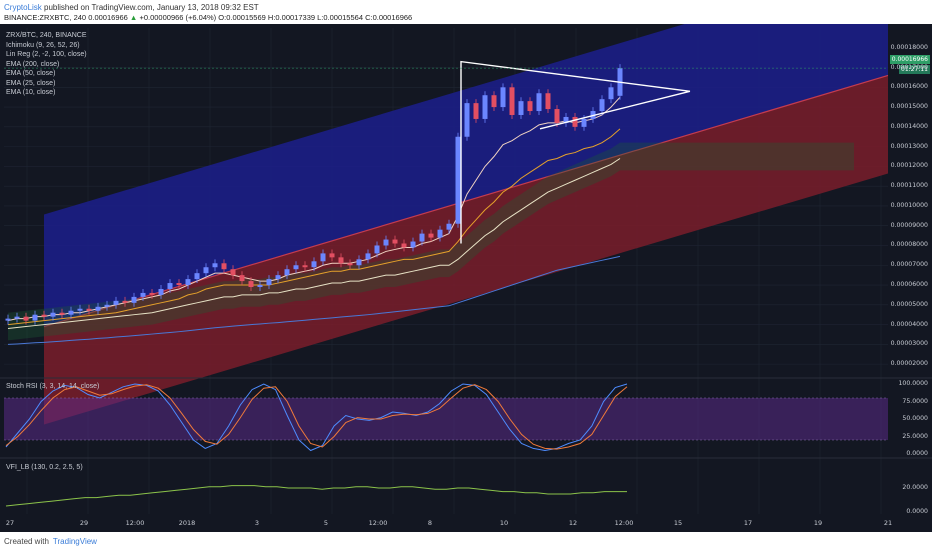 This screenshot has width=932, height=550. I want to click on tradingview-logo: TradingView, so click(74, 541).